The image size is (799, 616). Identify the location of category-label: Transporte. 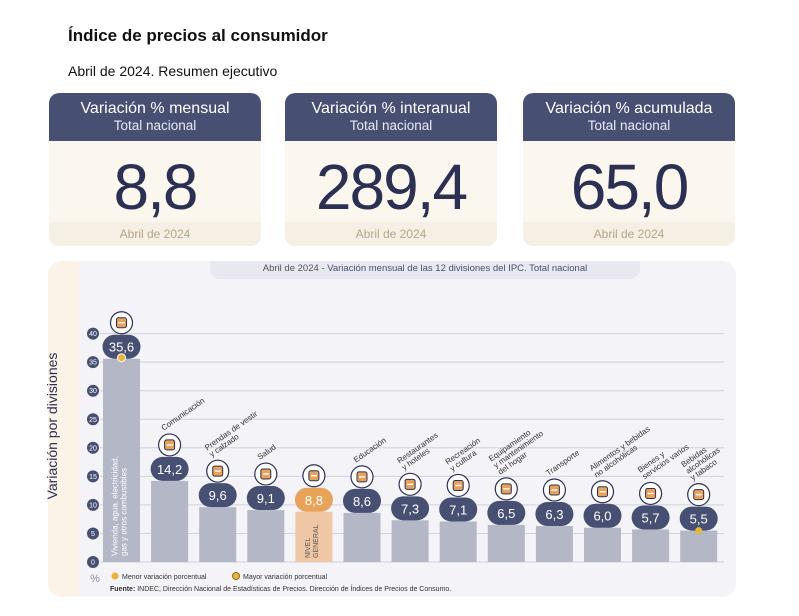
(562, 463).